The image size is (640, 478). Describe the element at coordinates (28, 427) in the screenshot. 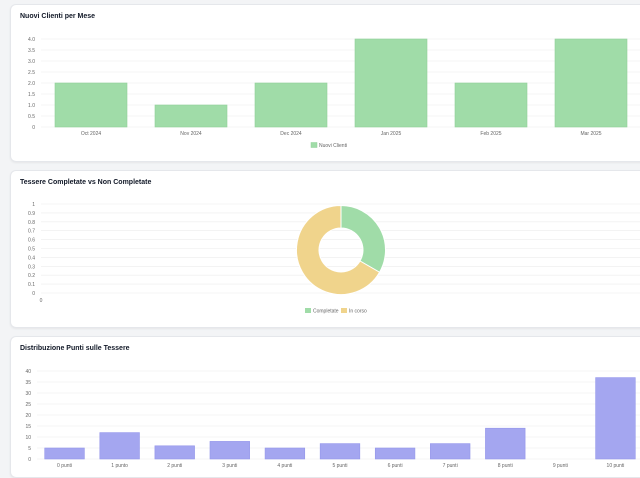

I see `y-tick-label: 15` at that location.